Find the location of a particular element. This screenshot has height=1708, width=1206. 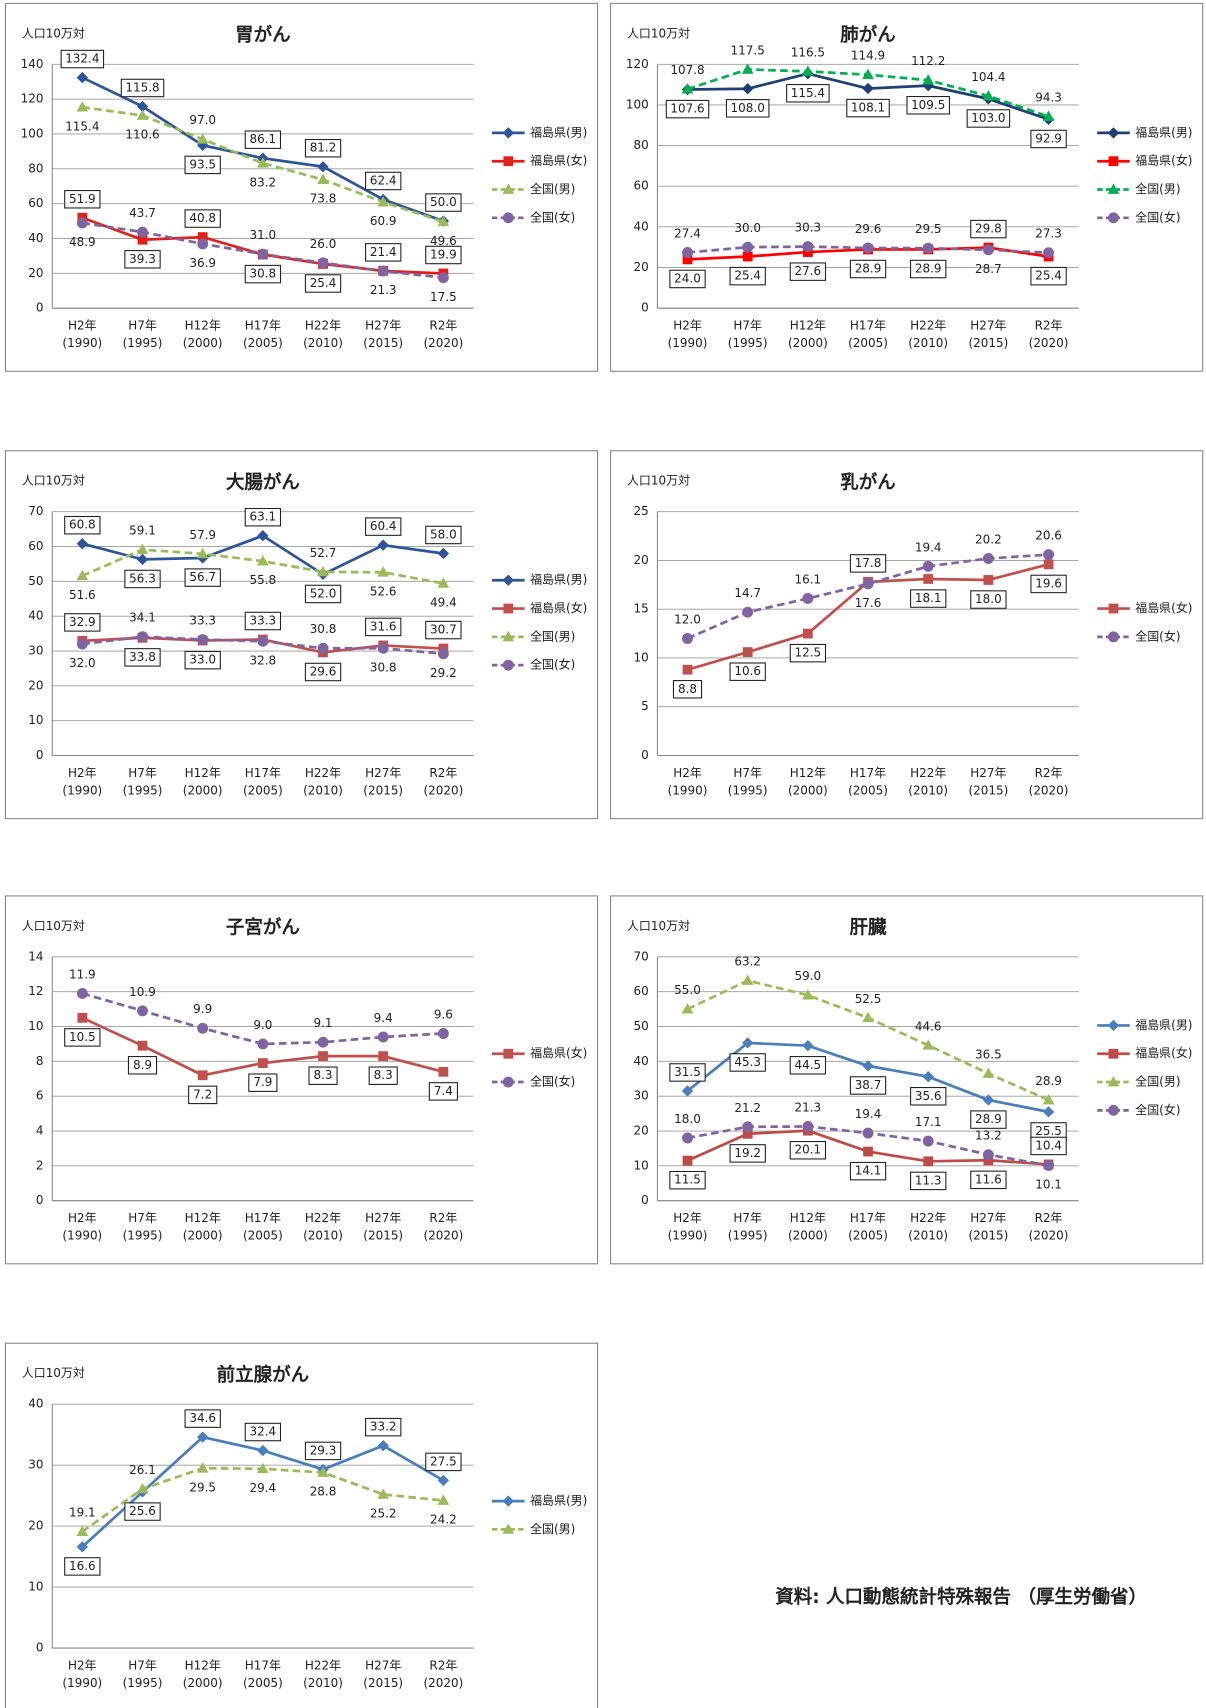

value-label: 83.2 is located at coordinates (263, 182).